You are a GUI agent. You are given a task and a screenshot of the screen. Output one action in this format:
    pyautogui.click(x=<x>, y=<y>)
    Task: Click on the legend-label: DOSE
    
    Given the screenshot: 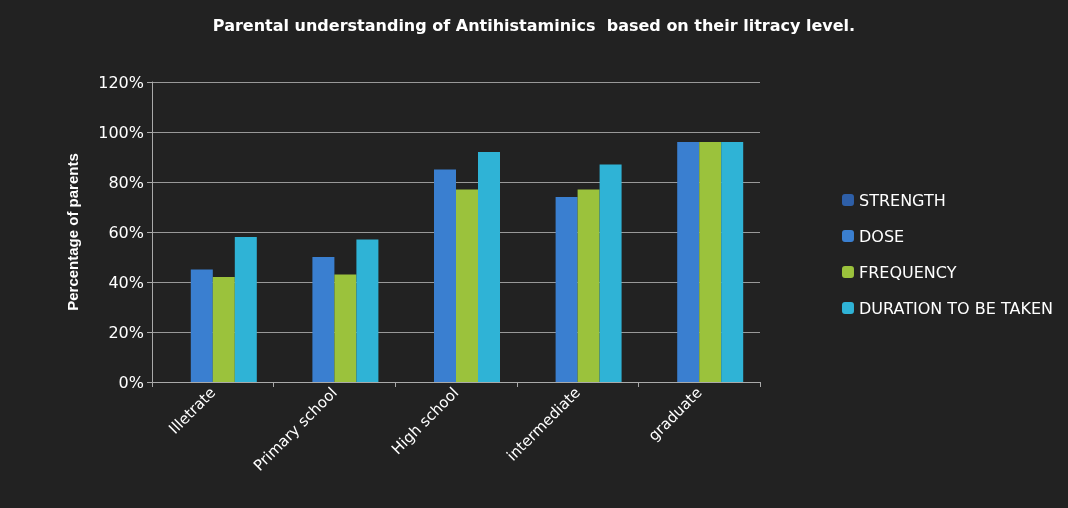 What is the action you would take?
    pyautogui.click(x=881, y=236)
    